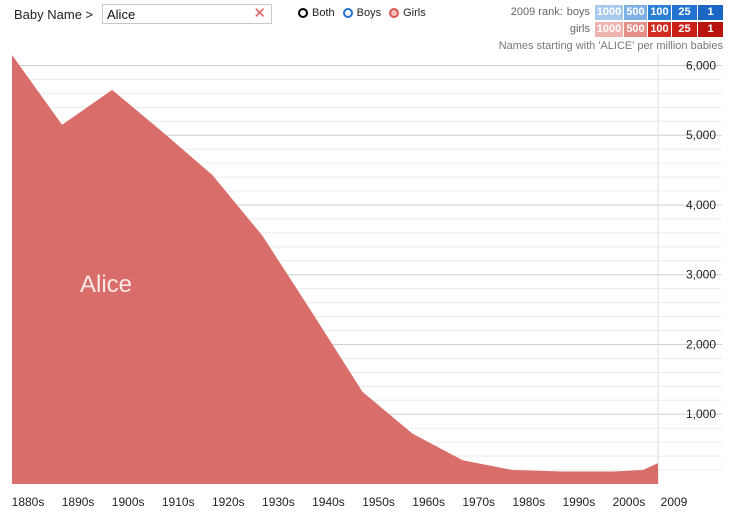  What do you see at coordinates (579, 29) in the screenshot?
I see `rank-girls-label: girls` at bounding box center [579, 29].